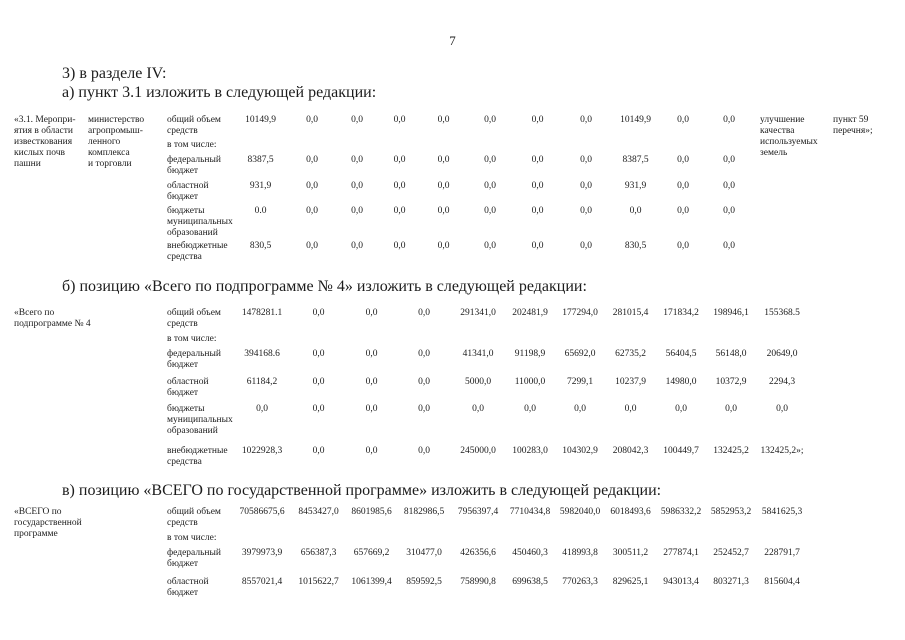  What do you see at coordinates (580, 553) in the screenshot?
I see `value-cell: 418993,8` at bounding box center [580, 553].